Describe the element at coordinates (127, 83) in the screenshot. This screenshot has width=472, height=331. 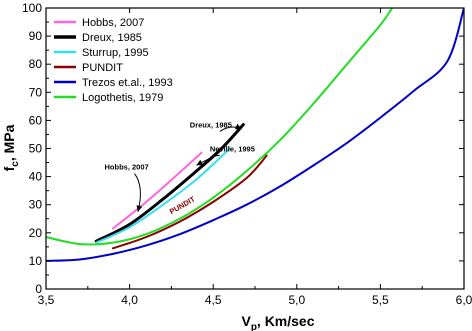
I see `legend-label-4: Trezos et.al., 1993` at that location.